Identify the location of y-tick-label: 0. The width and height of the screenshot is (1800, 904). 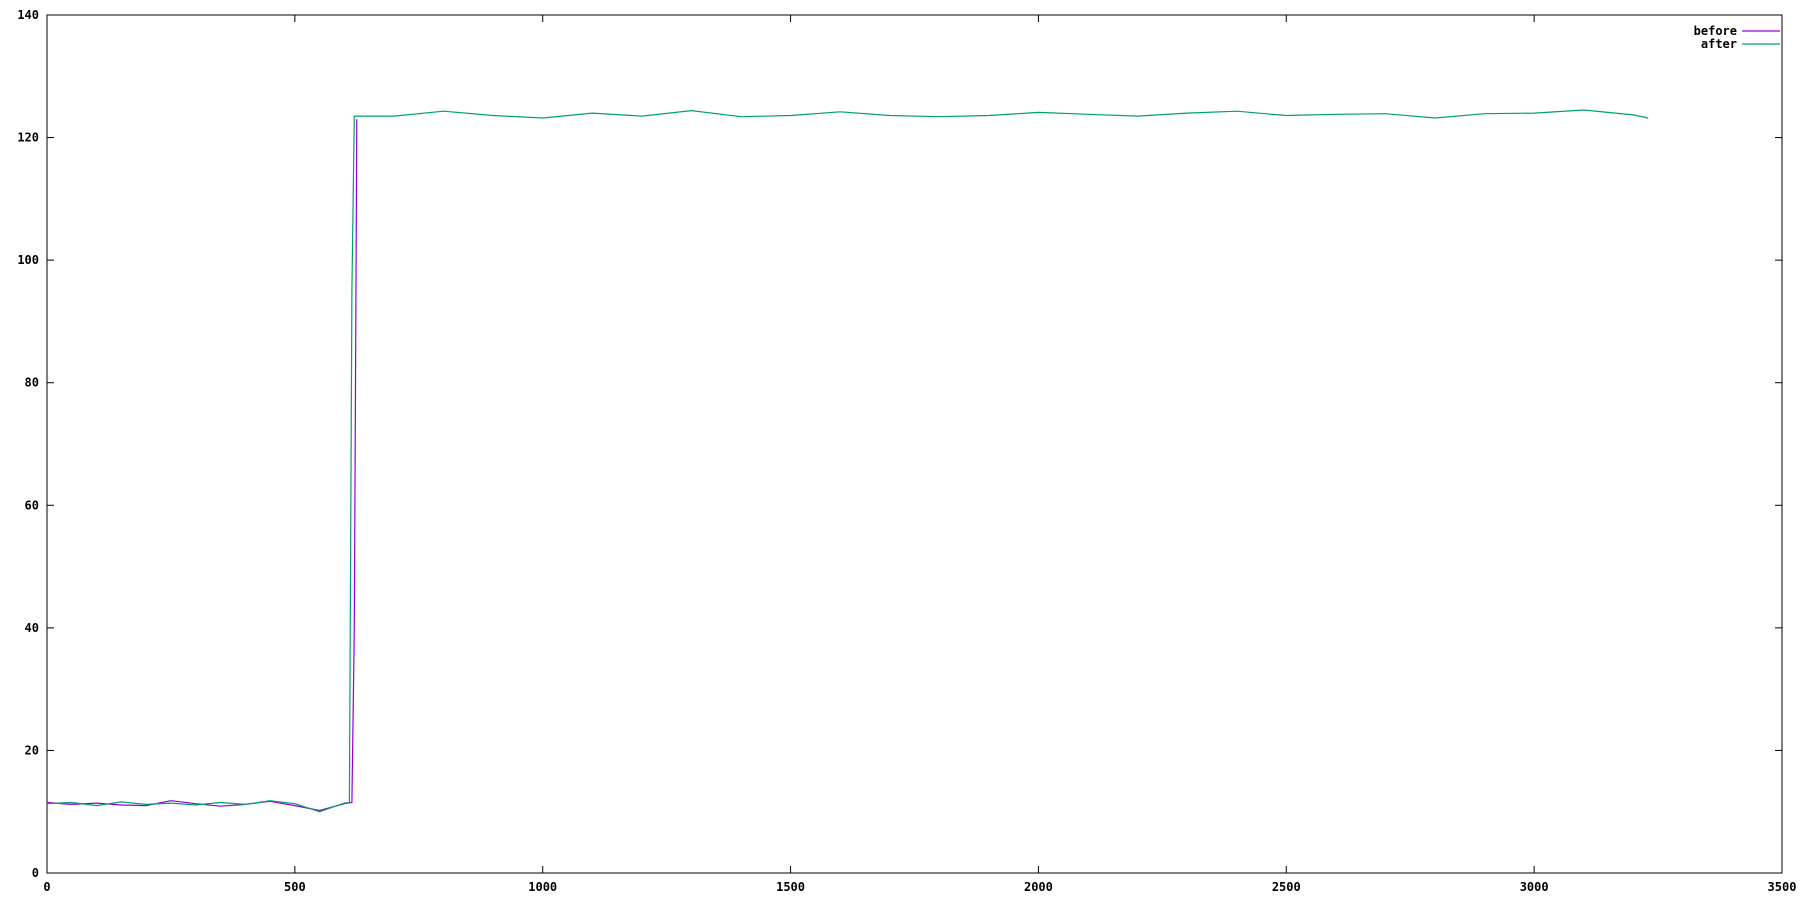
(35, 873).